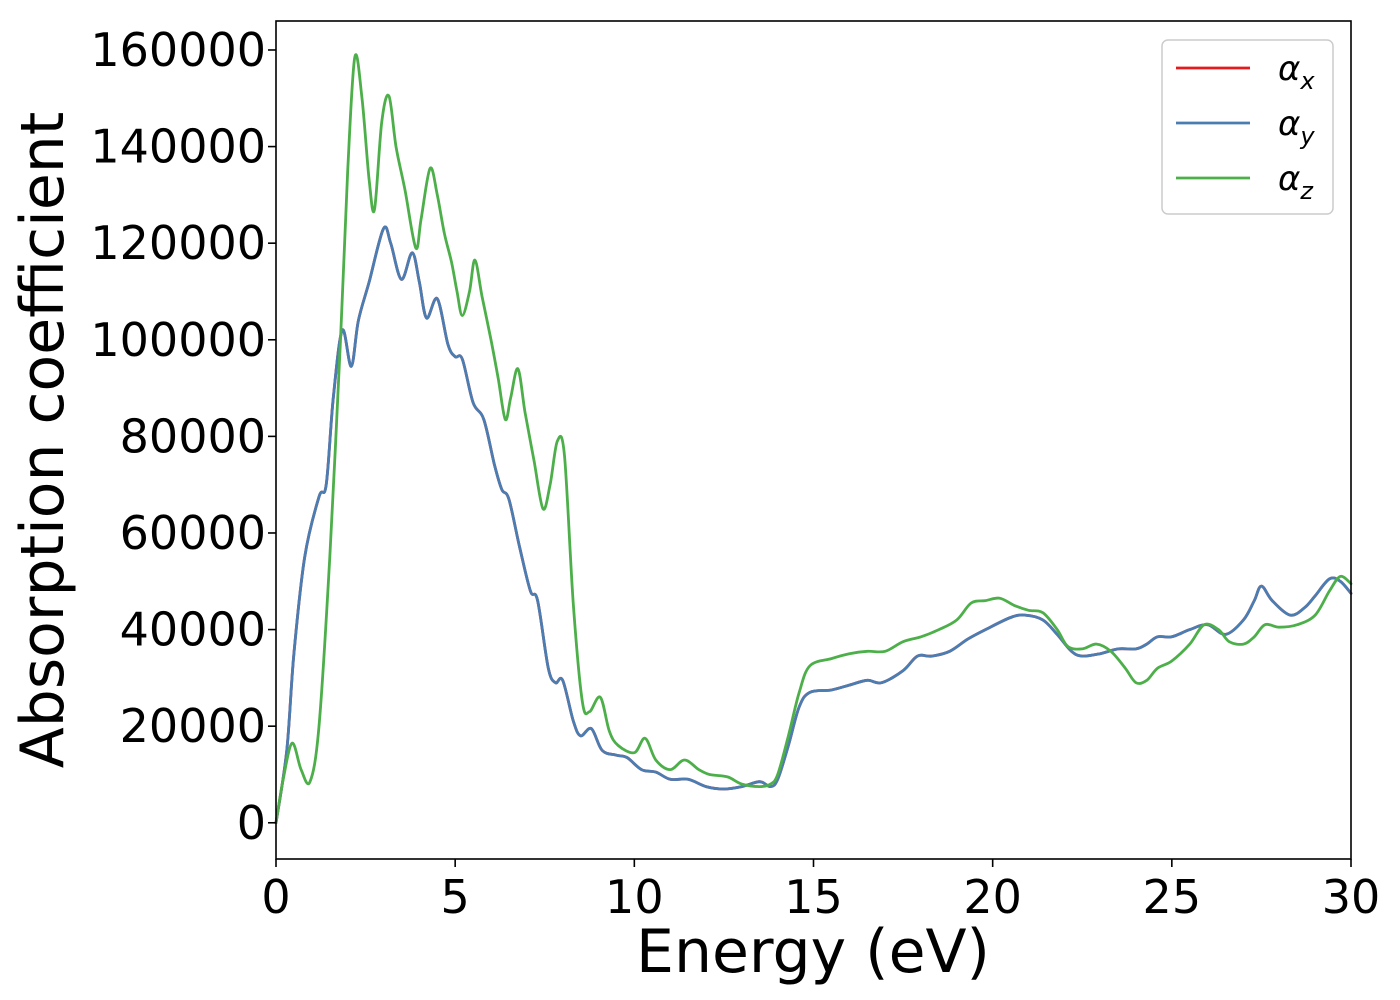 This screenshot has height=1000, width=1400. Describe the element at coordinates (193, 436) in the screenshot. I see `y-tick-label: 80000` at that location.